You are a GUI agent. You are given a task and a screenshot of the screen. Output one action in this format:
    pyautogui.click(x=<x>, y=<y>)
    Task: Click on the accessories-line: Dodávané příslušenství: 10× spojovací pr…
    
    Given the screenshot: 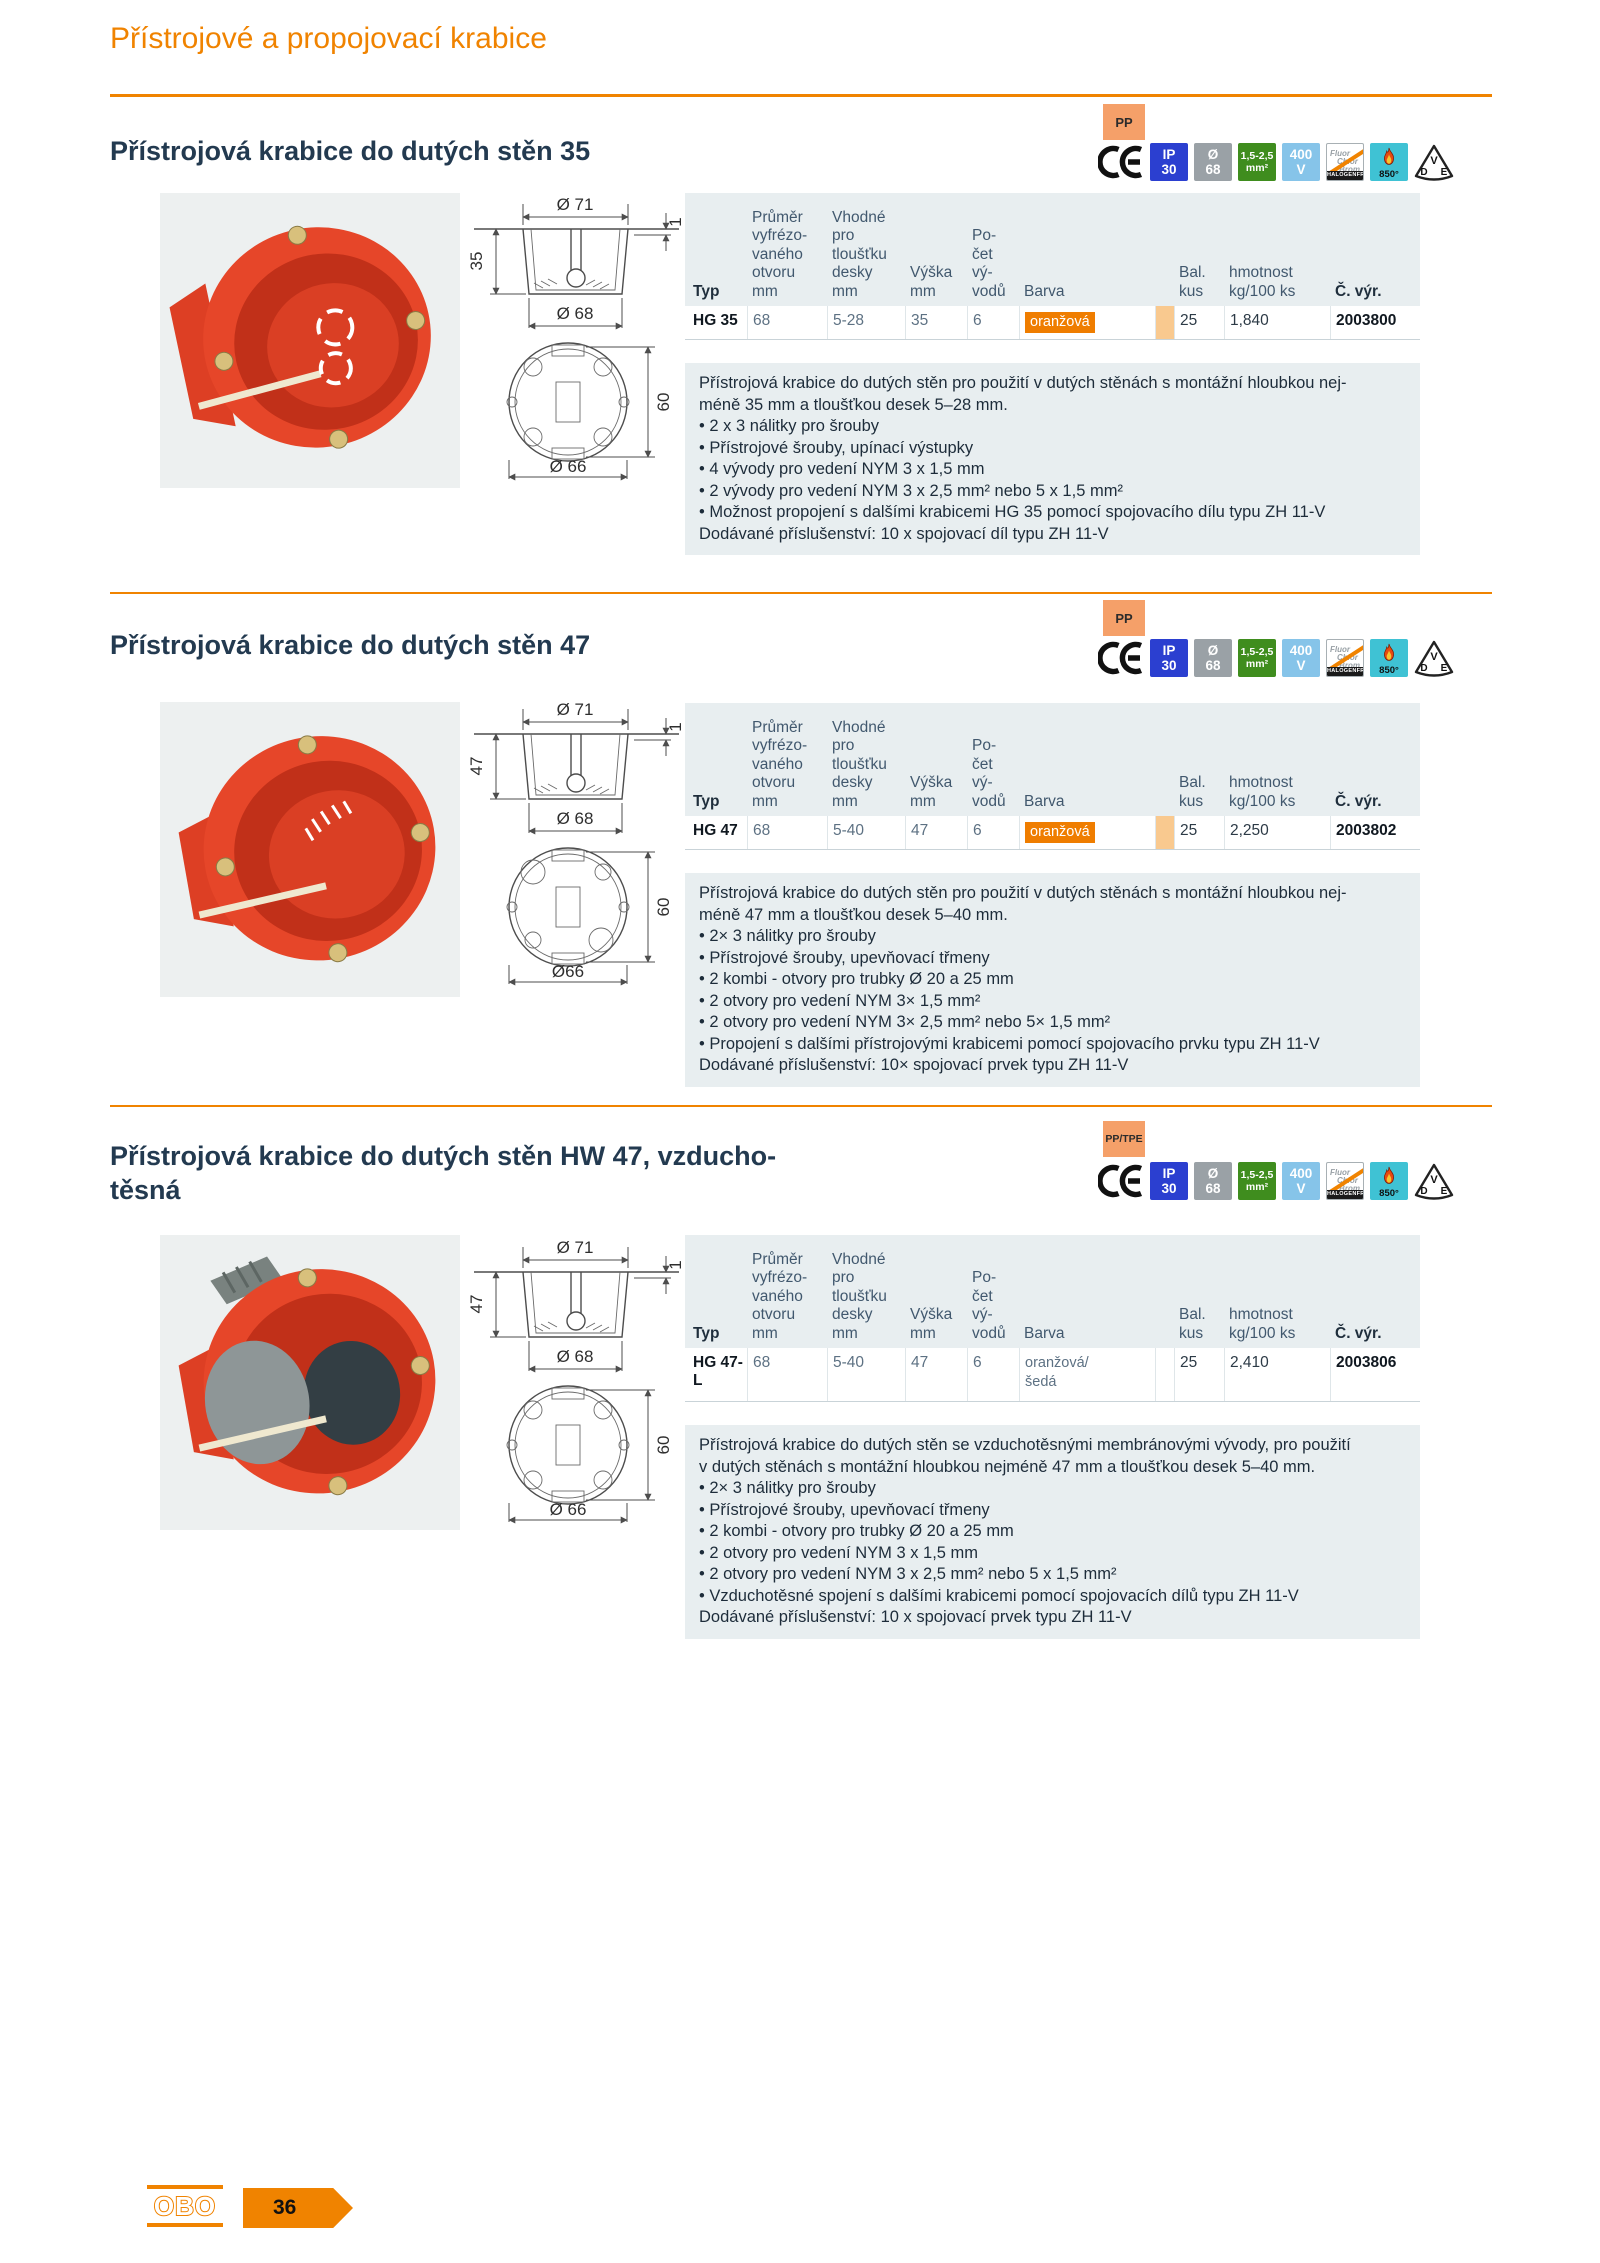 What is the action you would take?
    pyautogui.click(x=914, y=1065)
    